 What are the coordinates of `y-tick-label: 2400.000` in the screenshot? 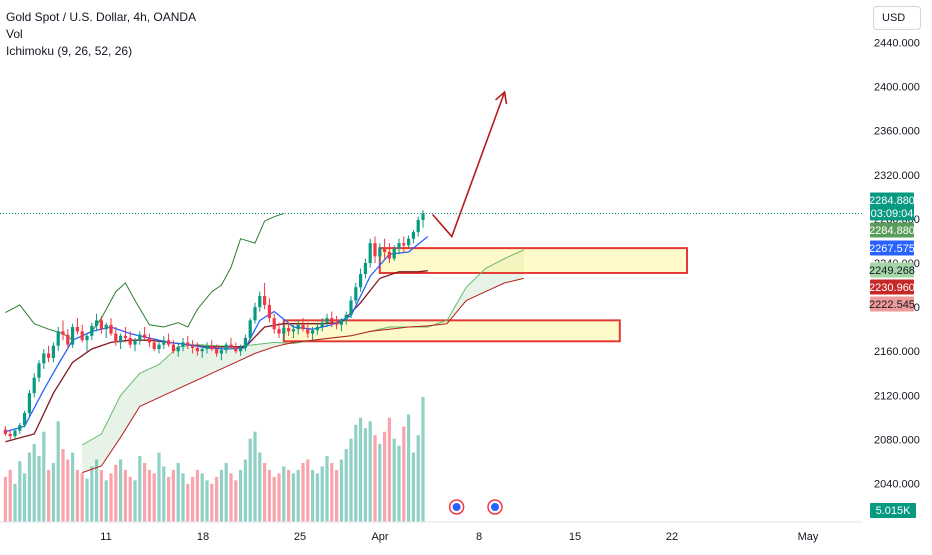 It's located at (897, 88).